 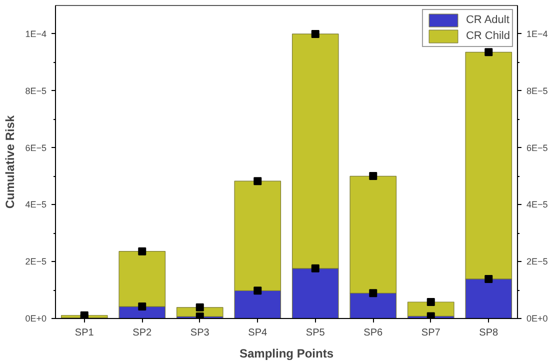 What do you see at coordinates (36, 205) in the screenshot?
I see `y-tick-label: 4E−5` at bounding box center [36, 205].